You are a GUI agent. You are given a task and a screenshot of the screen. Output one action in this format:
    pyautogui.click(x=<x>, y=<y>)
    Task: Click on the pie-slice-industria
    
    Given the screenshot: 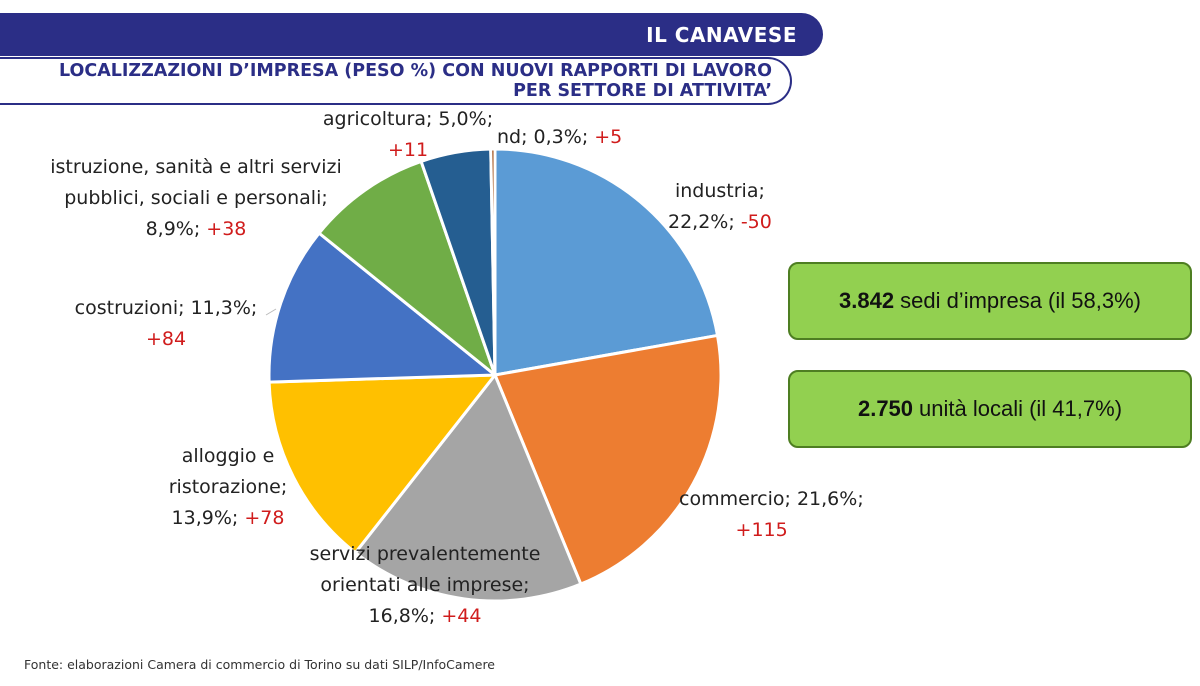 What is the action you would take?
    pyautogui.click(x=606, y=262)
    